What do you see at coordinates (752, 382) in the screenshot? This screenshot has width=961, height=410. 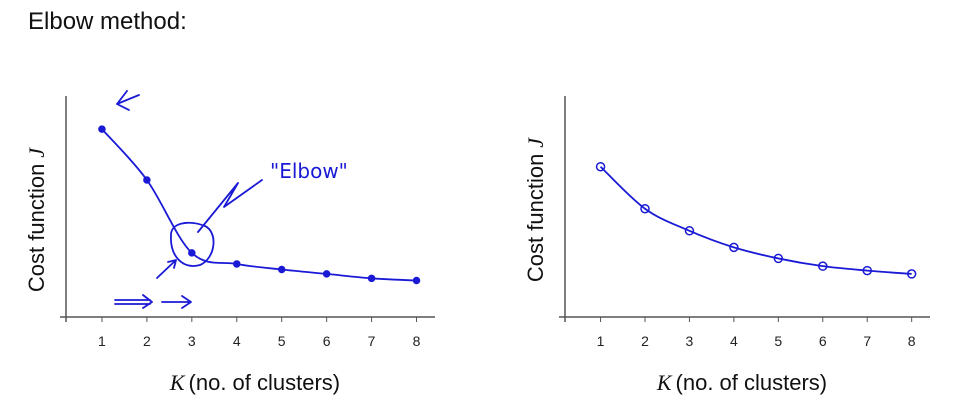 I see `right-xlabel-text: (no. of clusters)` at bounding box center [752, 382].